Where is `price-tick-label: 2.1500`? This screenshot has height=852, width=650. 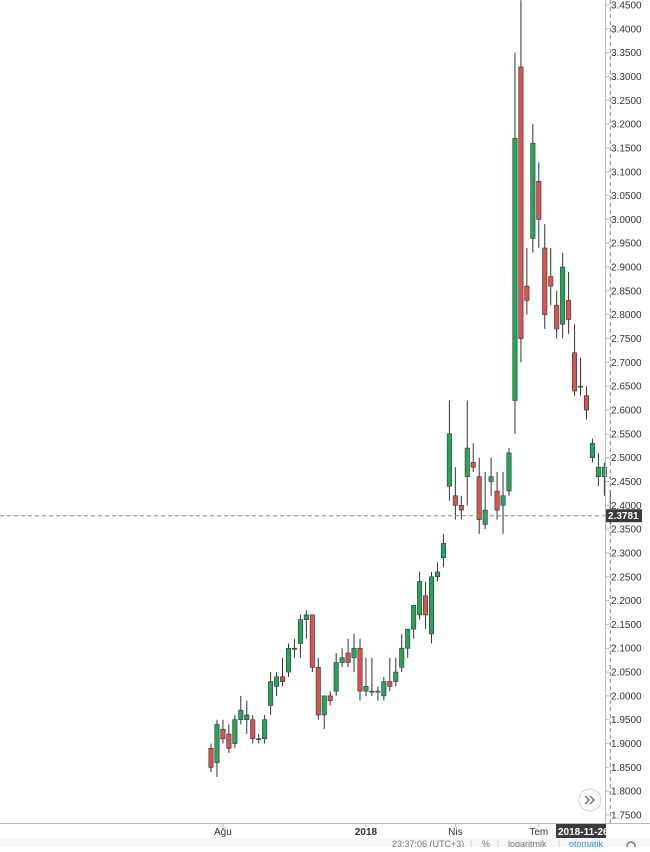
price-tick-label: 2.1500 is located at coordinates (626, 625).